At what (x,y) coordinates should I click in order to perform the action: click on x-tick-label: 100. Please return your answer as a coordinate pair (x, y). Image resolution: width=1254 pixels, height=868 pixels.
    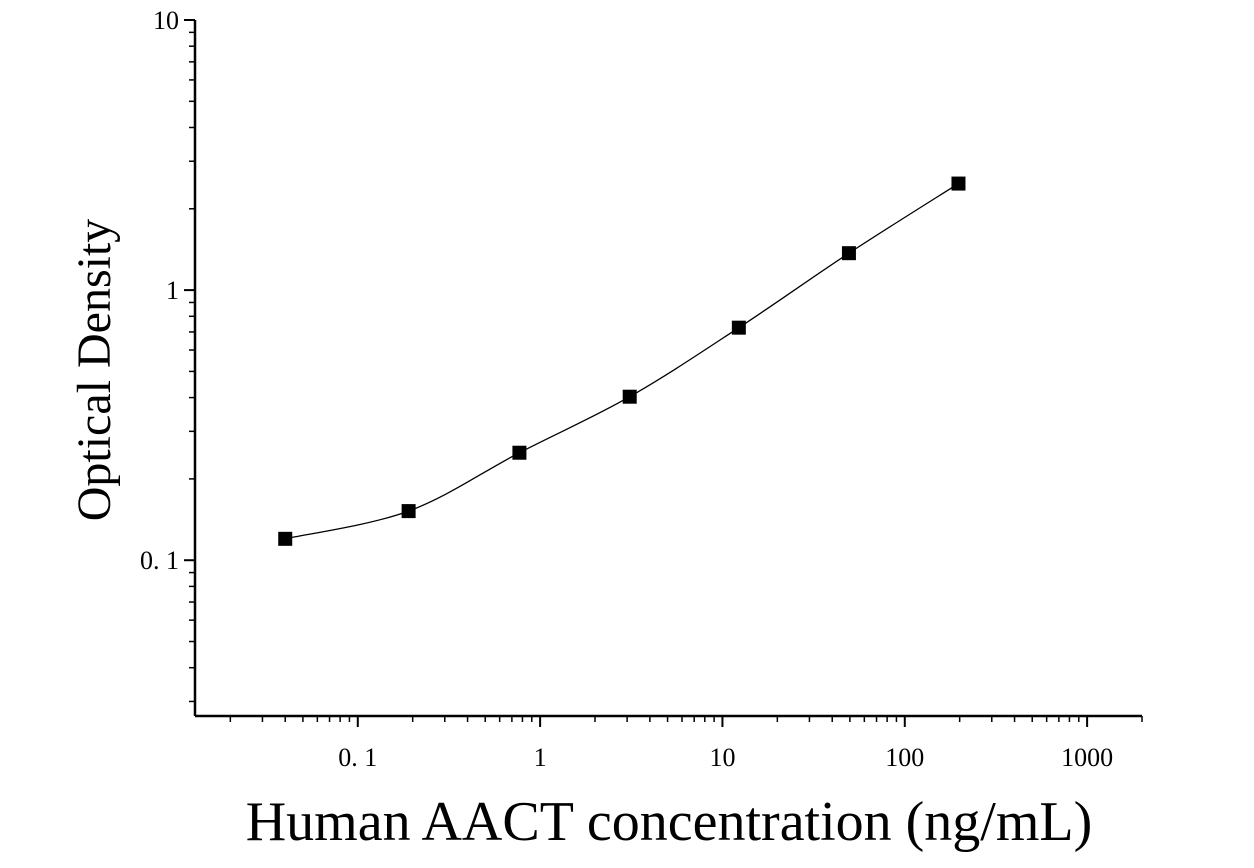
    Looking at the image, I should click on (904, 757).